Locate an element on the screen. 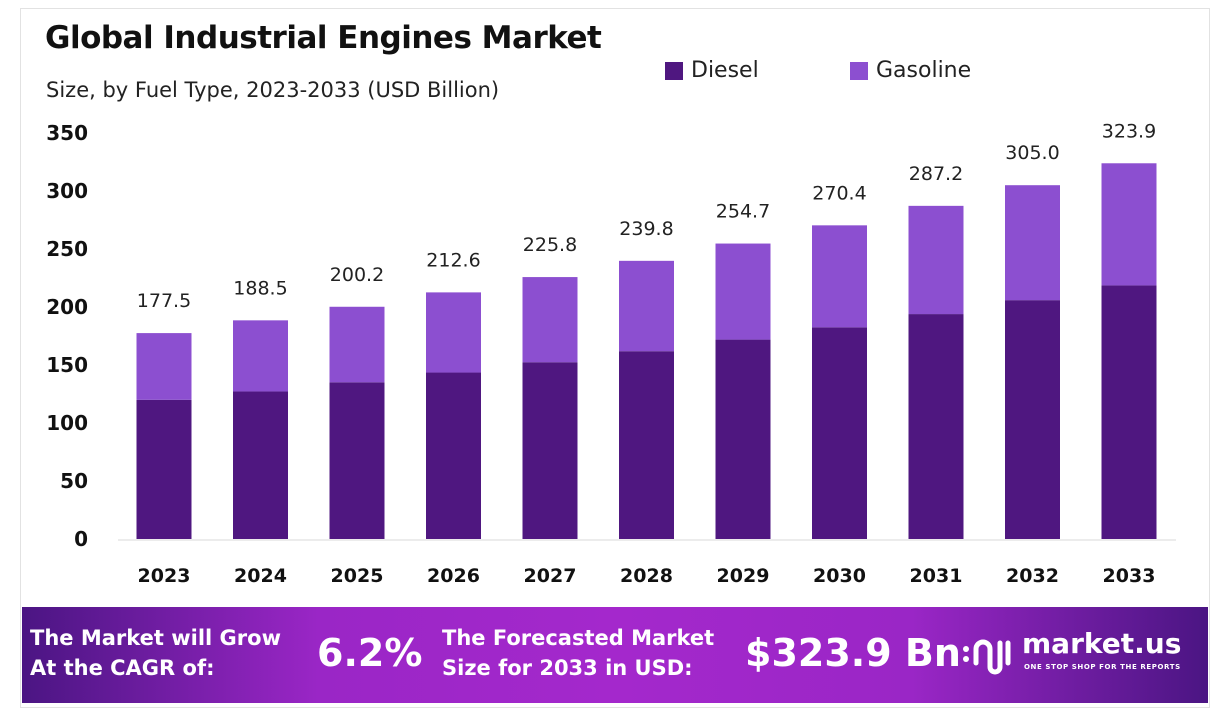 The width and height of the screenshot is (1223, 725). total-label-2032: 305.0 is located at coordinates (1032, 153).